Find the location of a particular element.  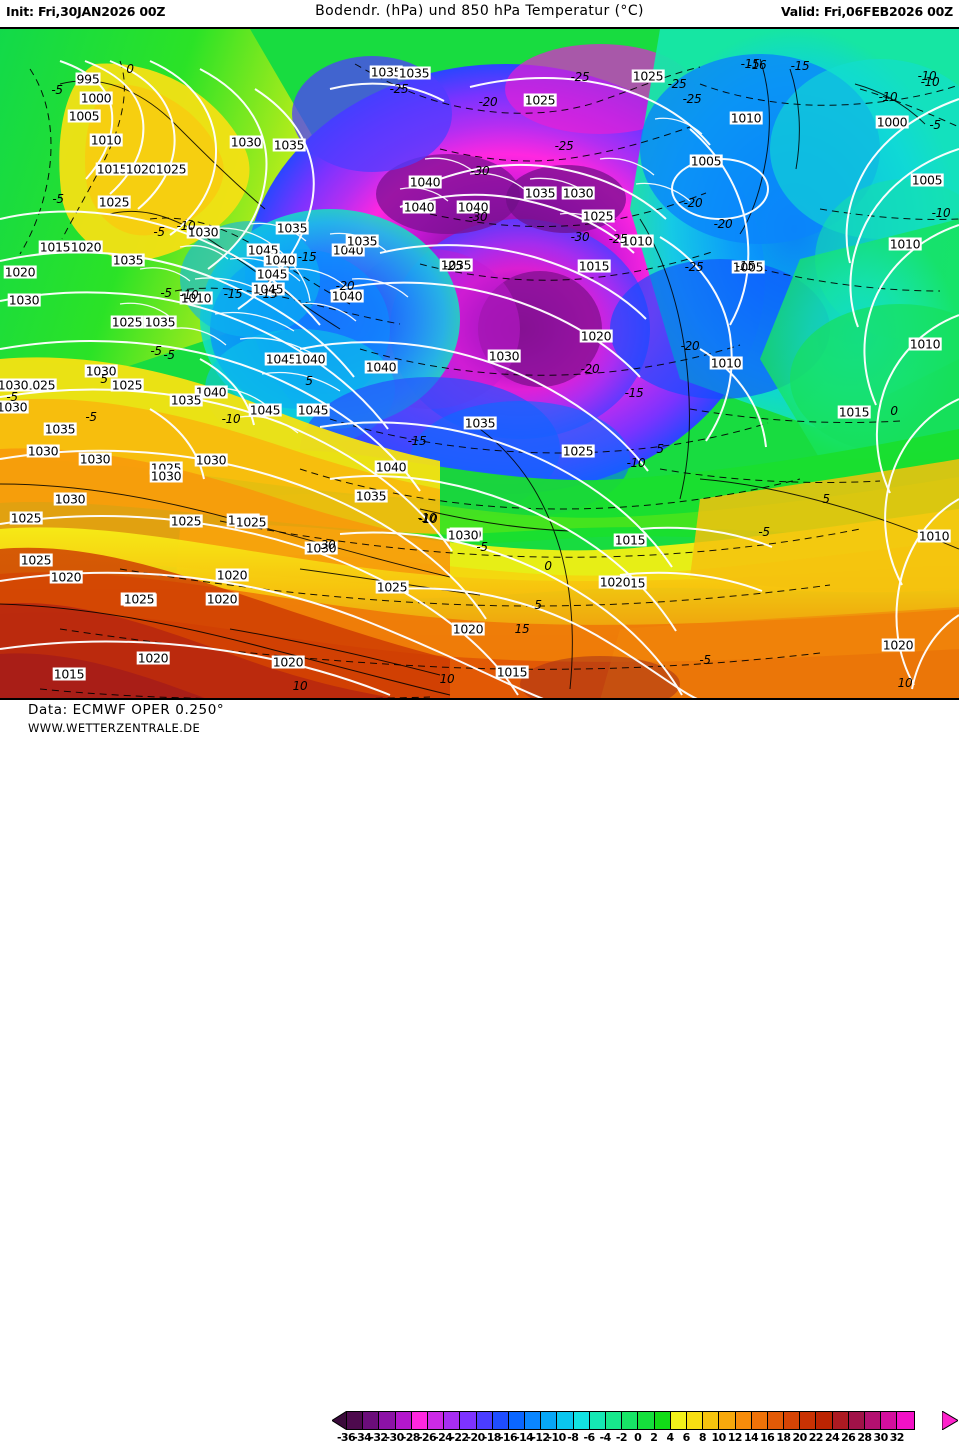

colorbar-tick: 24 is located at coordinates (832, 1437).